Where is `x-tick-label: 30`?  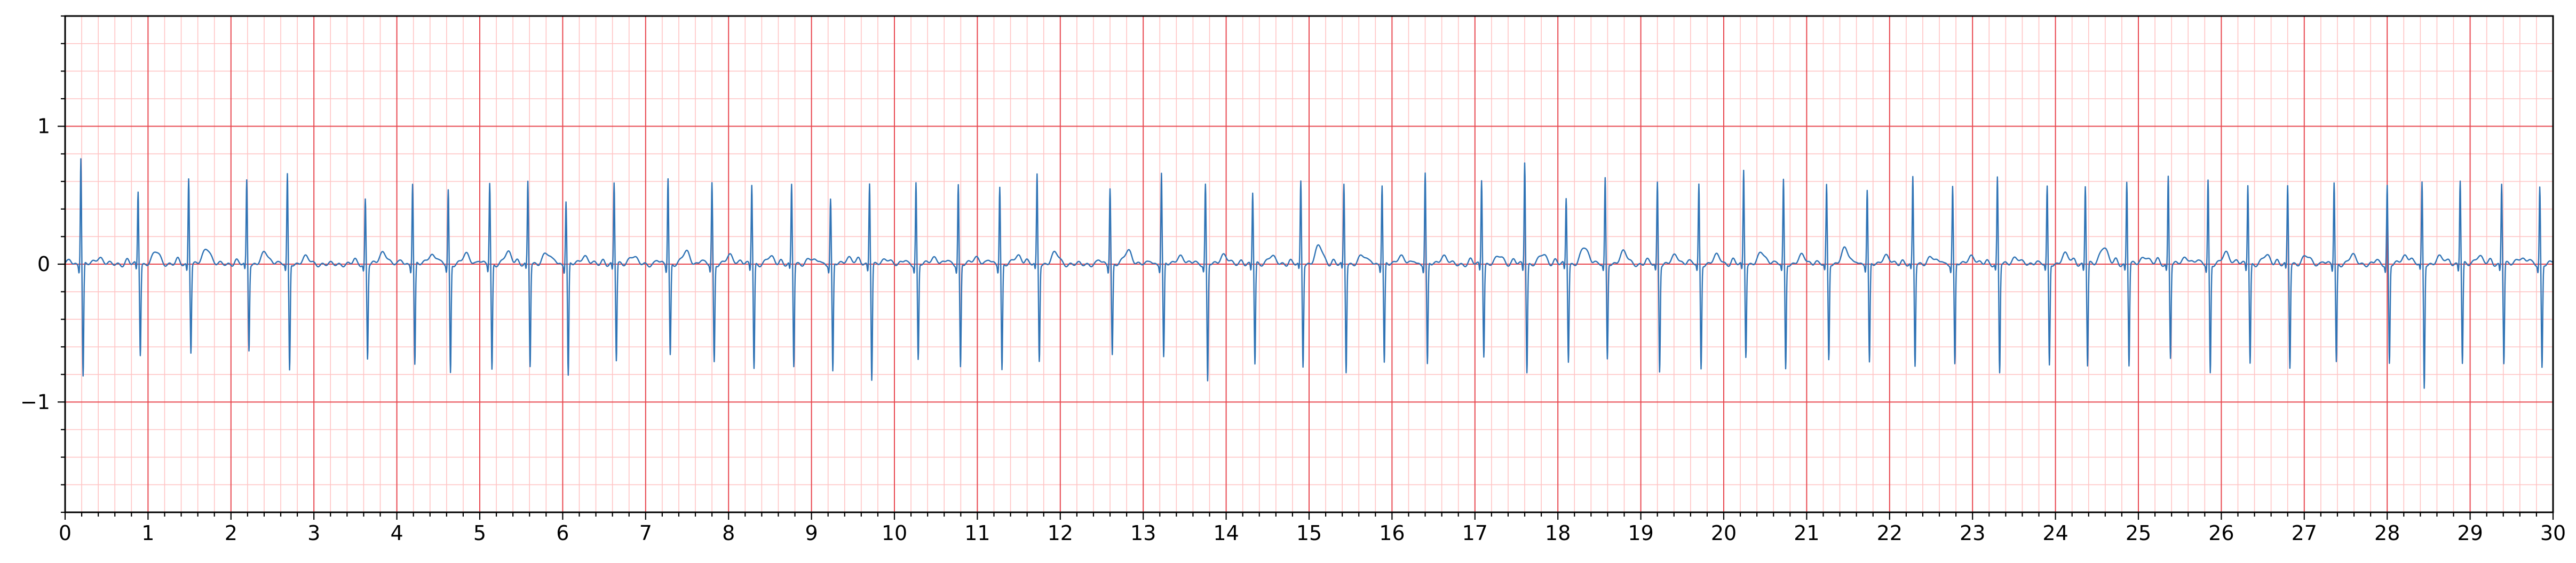
x-tick-label: 30 is located at coordinates (2553, 533).